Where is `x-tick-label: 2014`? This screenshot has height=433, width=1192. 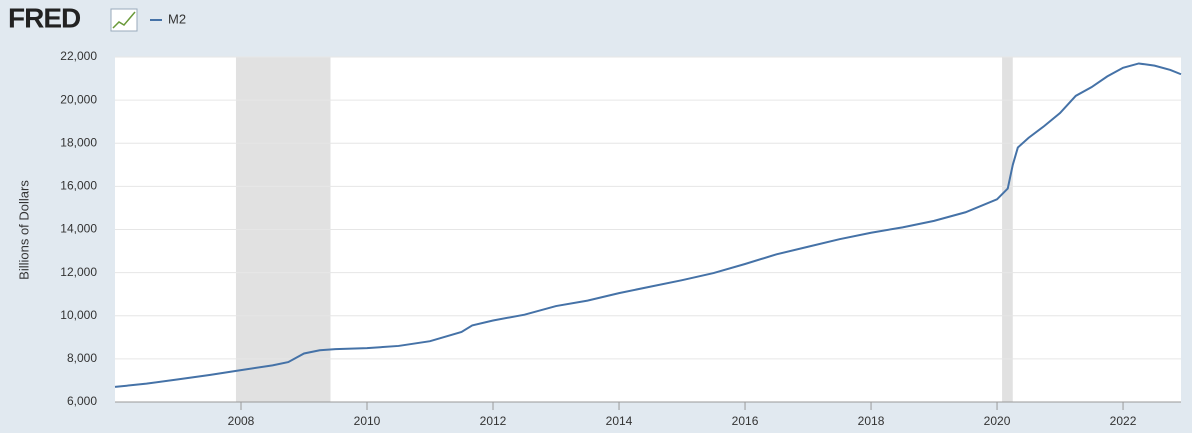 x-tick-label: 2014 is located at coordinates (619, 421).